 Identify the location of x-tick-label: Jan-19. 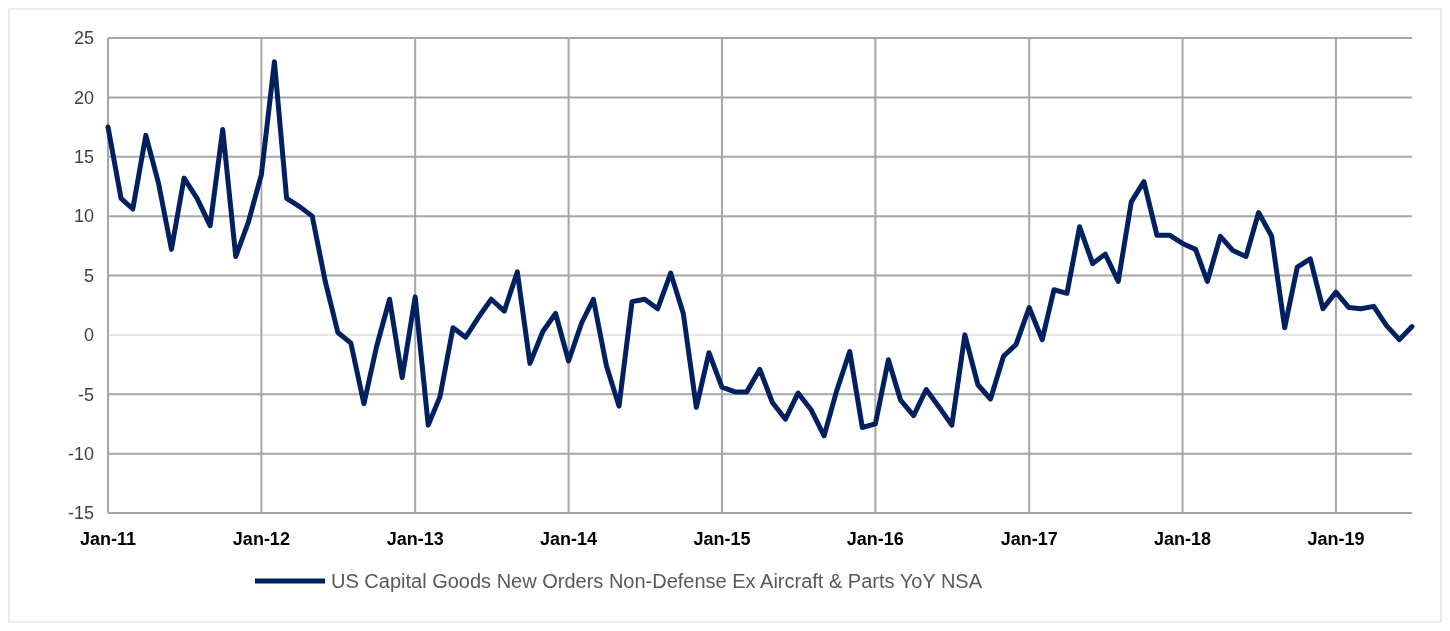
(1336, 539).